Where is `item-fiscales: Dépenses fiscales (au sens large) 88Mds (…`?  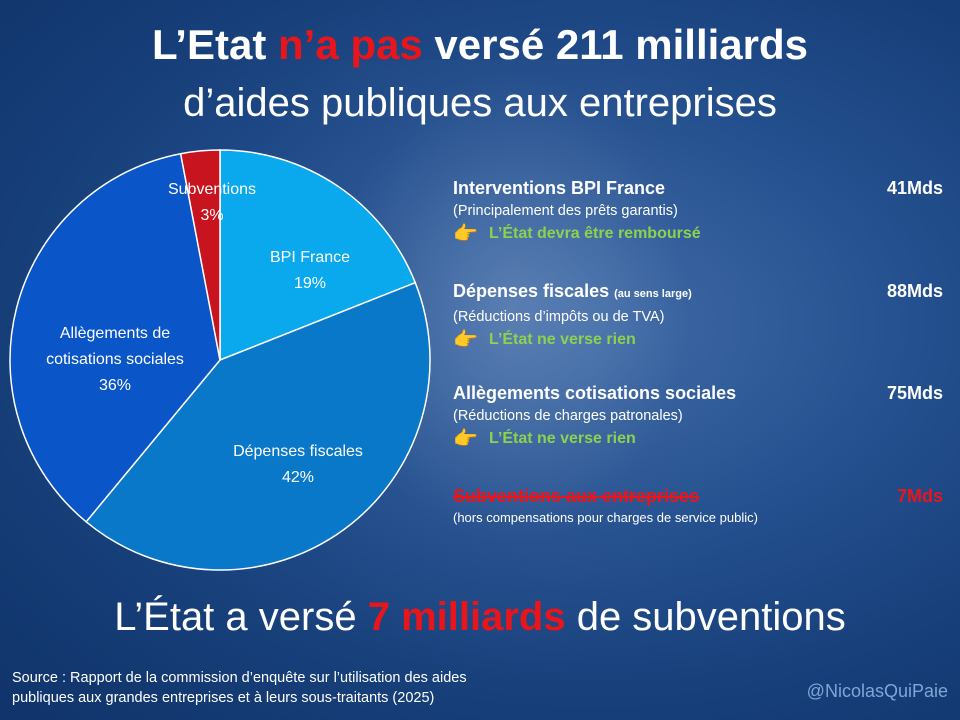 item-fiscales: Dépenses fiscales (au sens large) 88Mds (… is located at coordinates (698, 315).